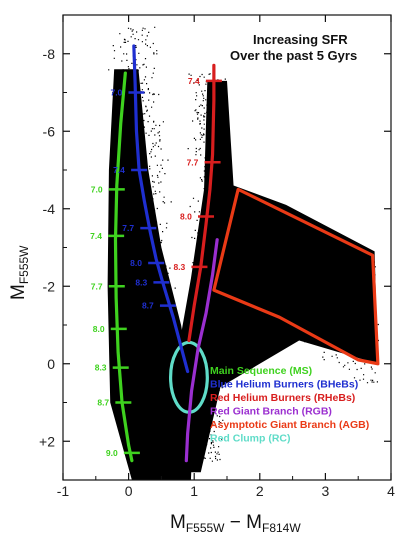 The width and height of the screenshot is (400, 535). I want to click on legend-entry-2: Red Helium Burners (RHeBs), so click(282, 398).